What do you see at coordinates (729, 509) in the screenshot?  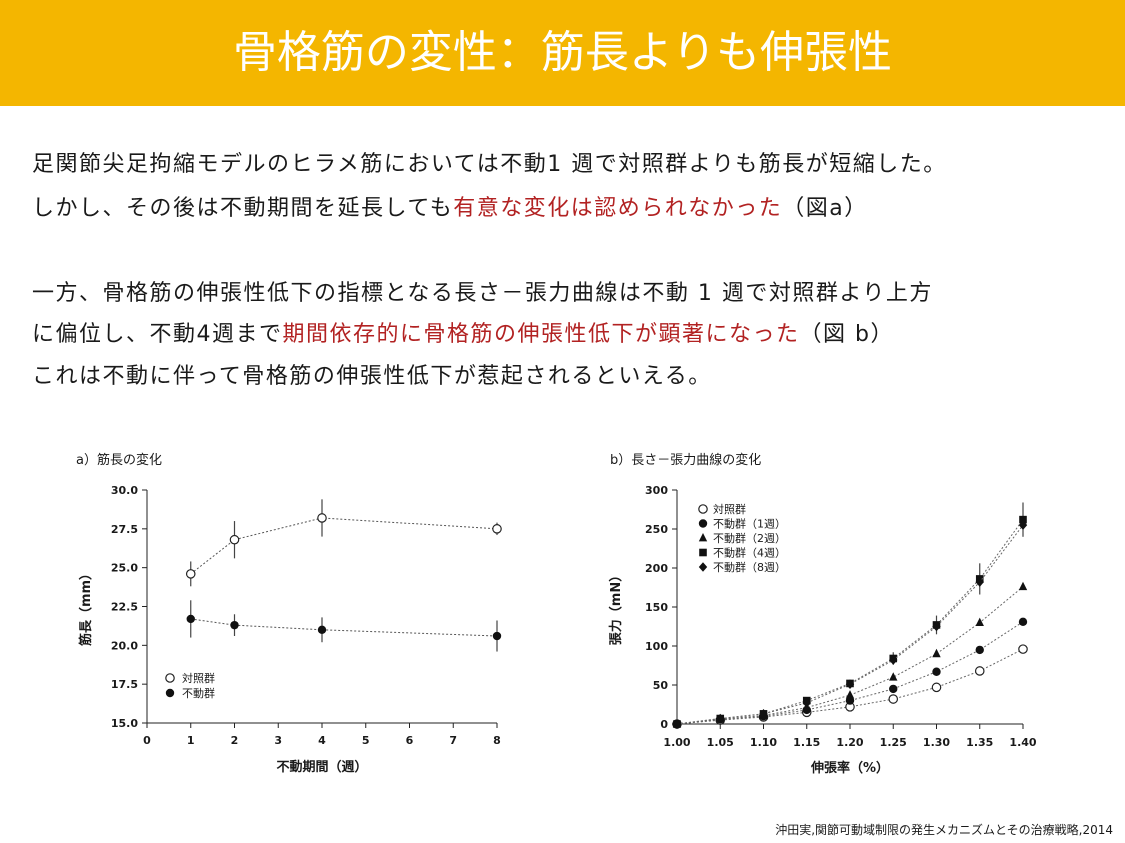 I see `chart-b-legend-label: 対照群` at bounding box center [729, 509].